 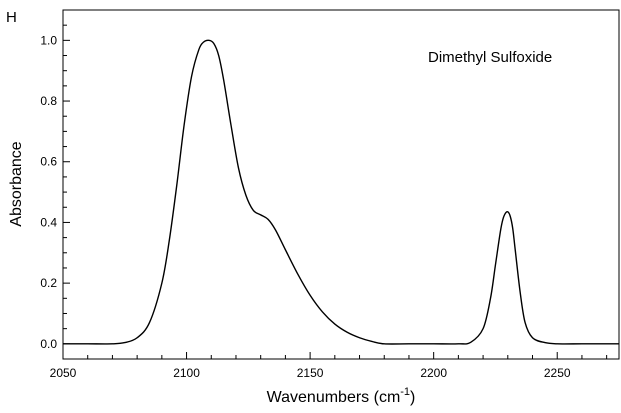 I want to click on x-axis-ticks: 2050 2100 2150 2200 2250, so click(x=329, y=366).